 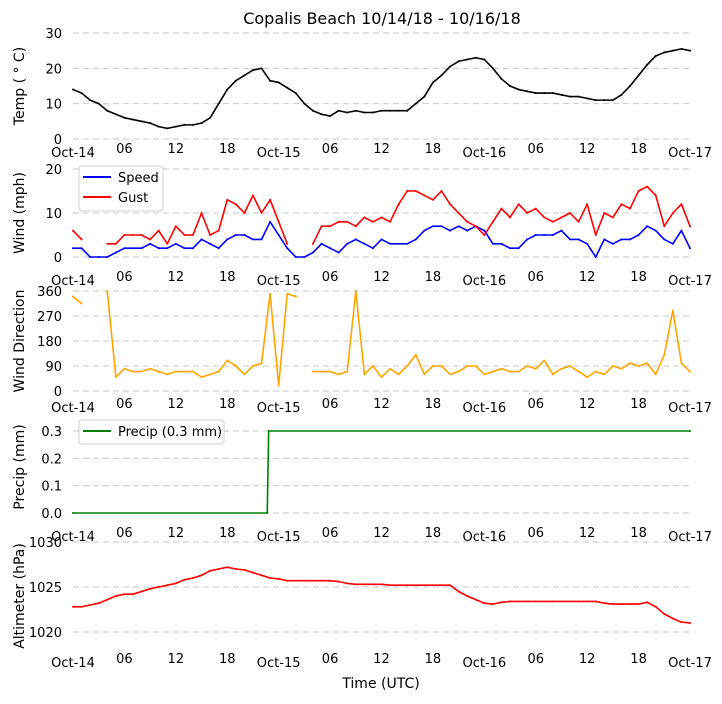 I want to click on altimeter-y-axis-label: Altimeter (hPa), so click(x=20, y=596).